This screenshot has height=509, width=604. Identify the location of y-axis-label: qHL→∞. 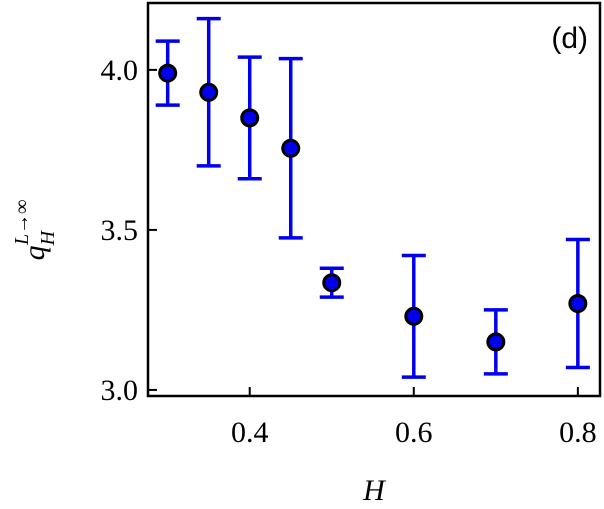
(35, 230).